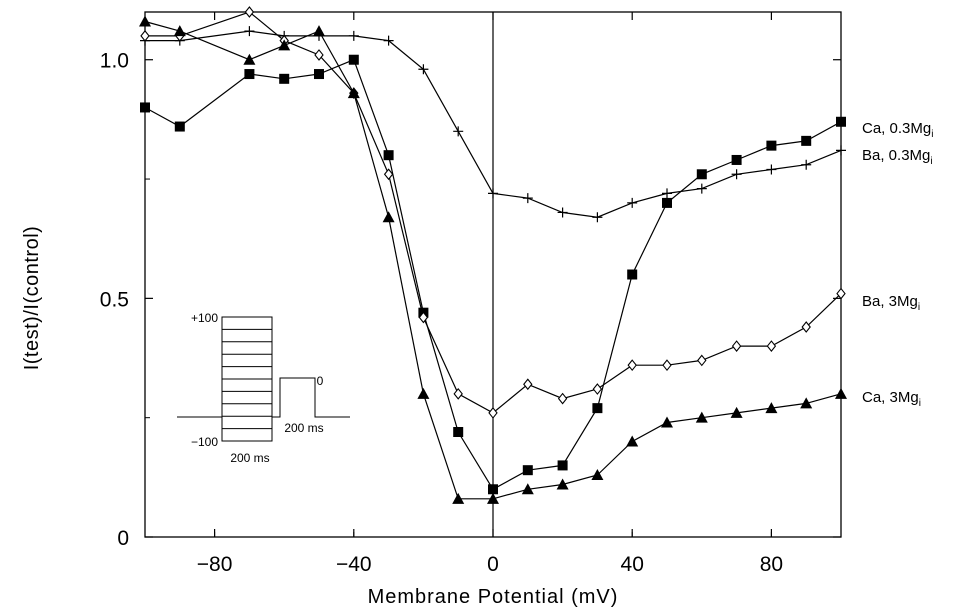 The width and height of the screenshot is (964, 610). What do you see at coordinates (897, 157) in the screenshot?
I see `series-label: Ba, 0.3Mgi` at bounding box center [897, 157].